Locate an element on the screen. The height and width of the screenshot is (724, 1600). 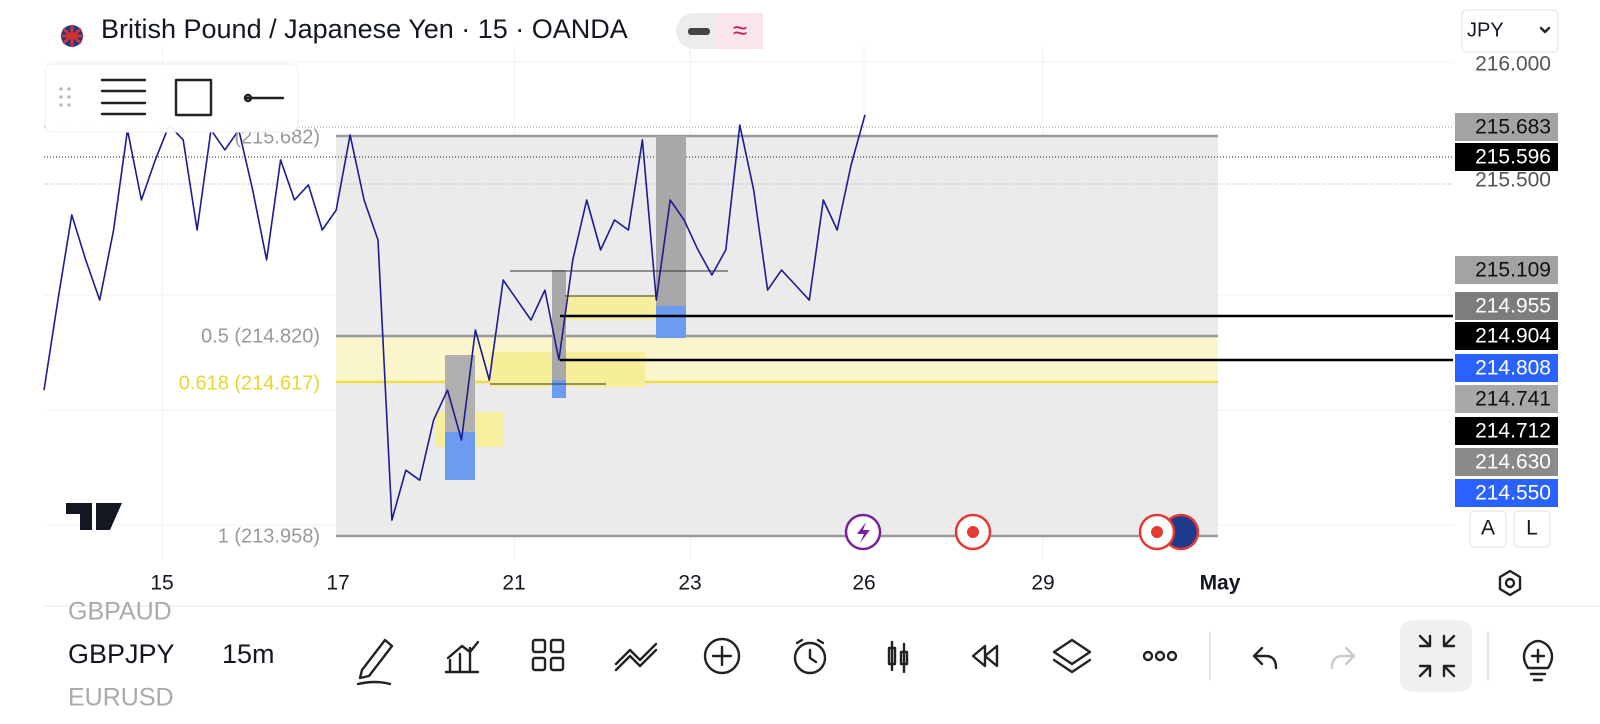
price-label: 214.712 is located at coordinates (1513, 431).